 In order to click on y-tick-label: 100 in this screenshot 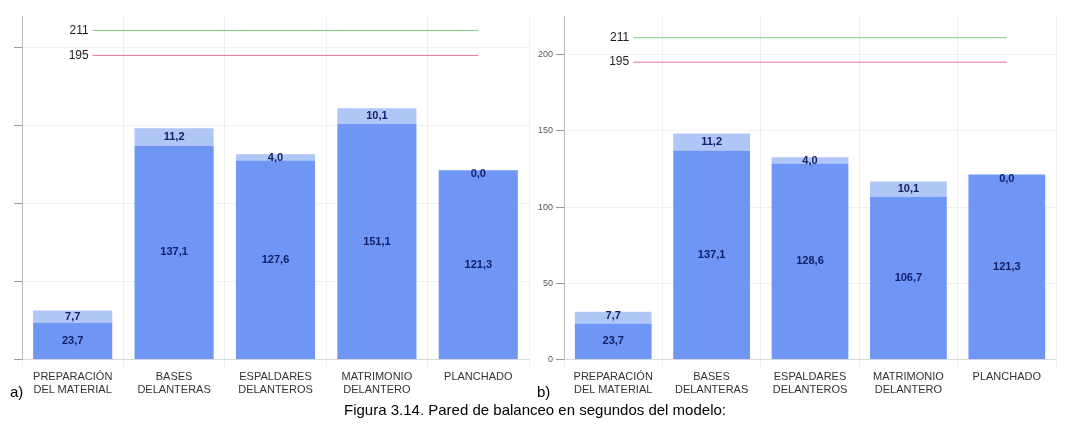, I will do `click(545, 206)`.